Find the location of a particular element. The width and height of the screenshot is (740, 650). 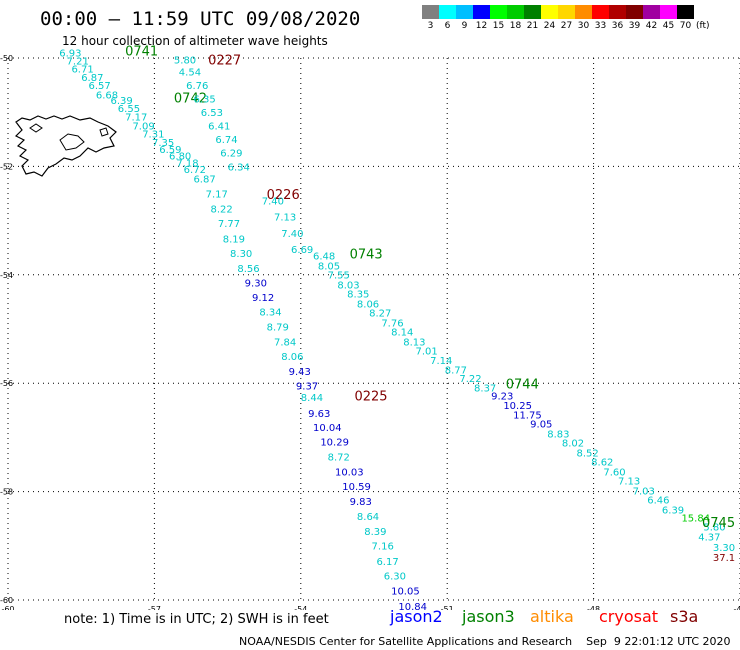

pass-time-label: 0744 is located at coordinates (522, 385).